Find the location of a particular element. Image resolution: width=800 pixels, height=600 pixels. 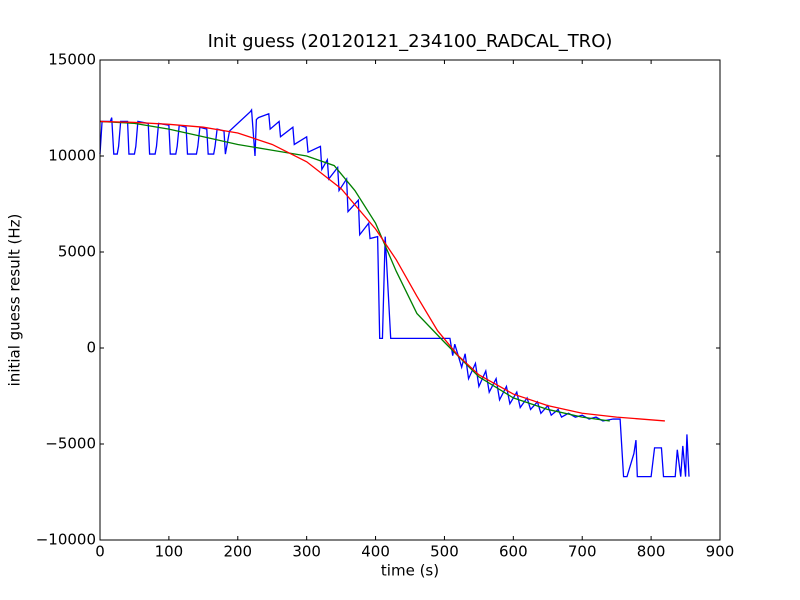

y-tick-label: 0 is located at coordinates (91, 348).